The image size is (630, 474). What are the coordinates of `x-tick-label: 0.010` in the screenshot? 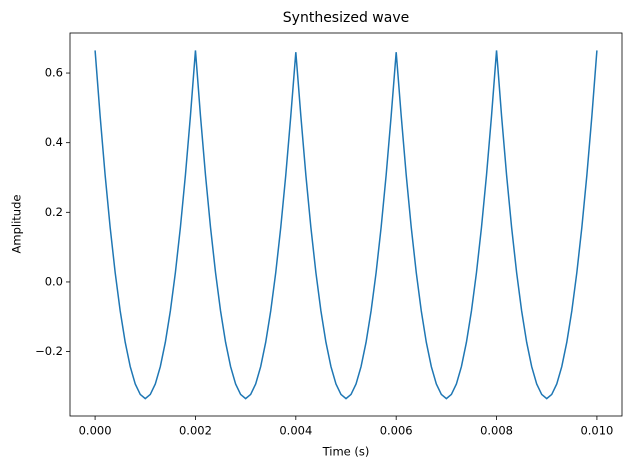 It's located at (596, 431).